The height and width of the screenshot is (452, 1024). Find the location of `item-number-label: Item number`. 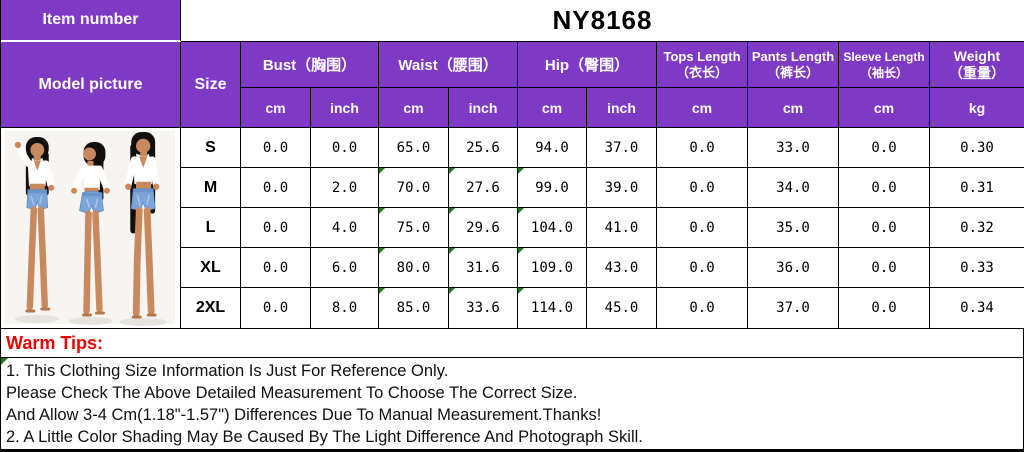

item-number-label: Item number is located at coordinates (91, 21).